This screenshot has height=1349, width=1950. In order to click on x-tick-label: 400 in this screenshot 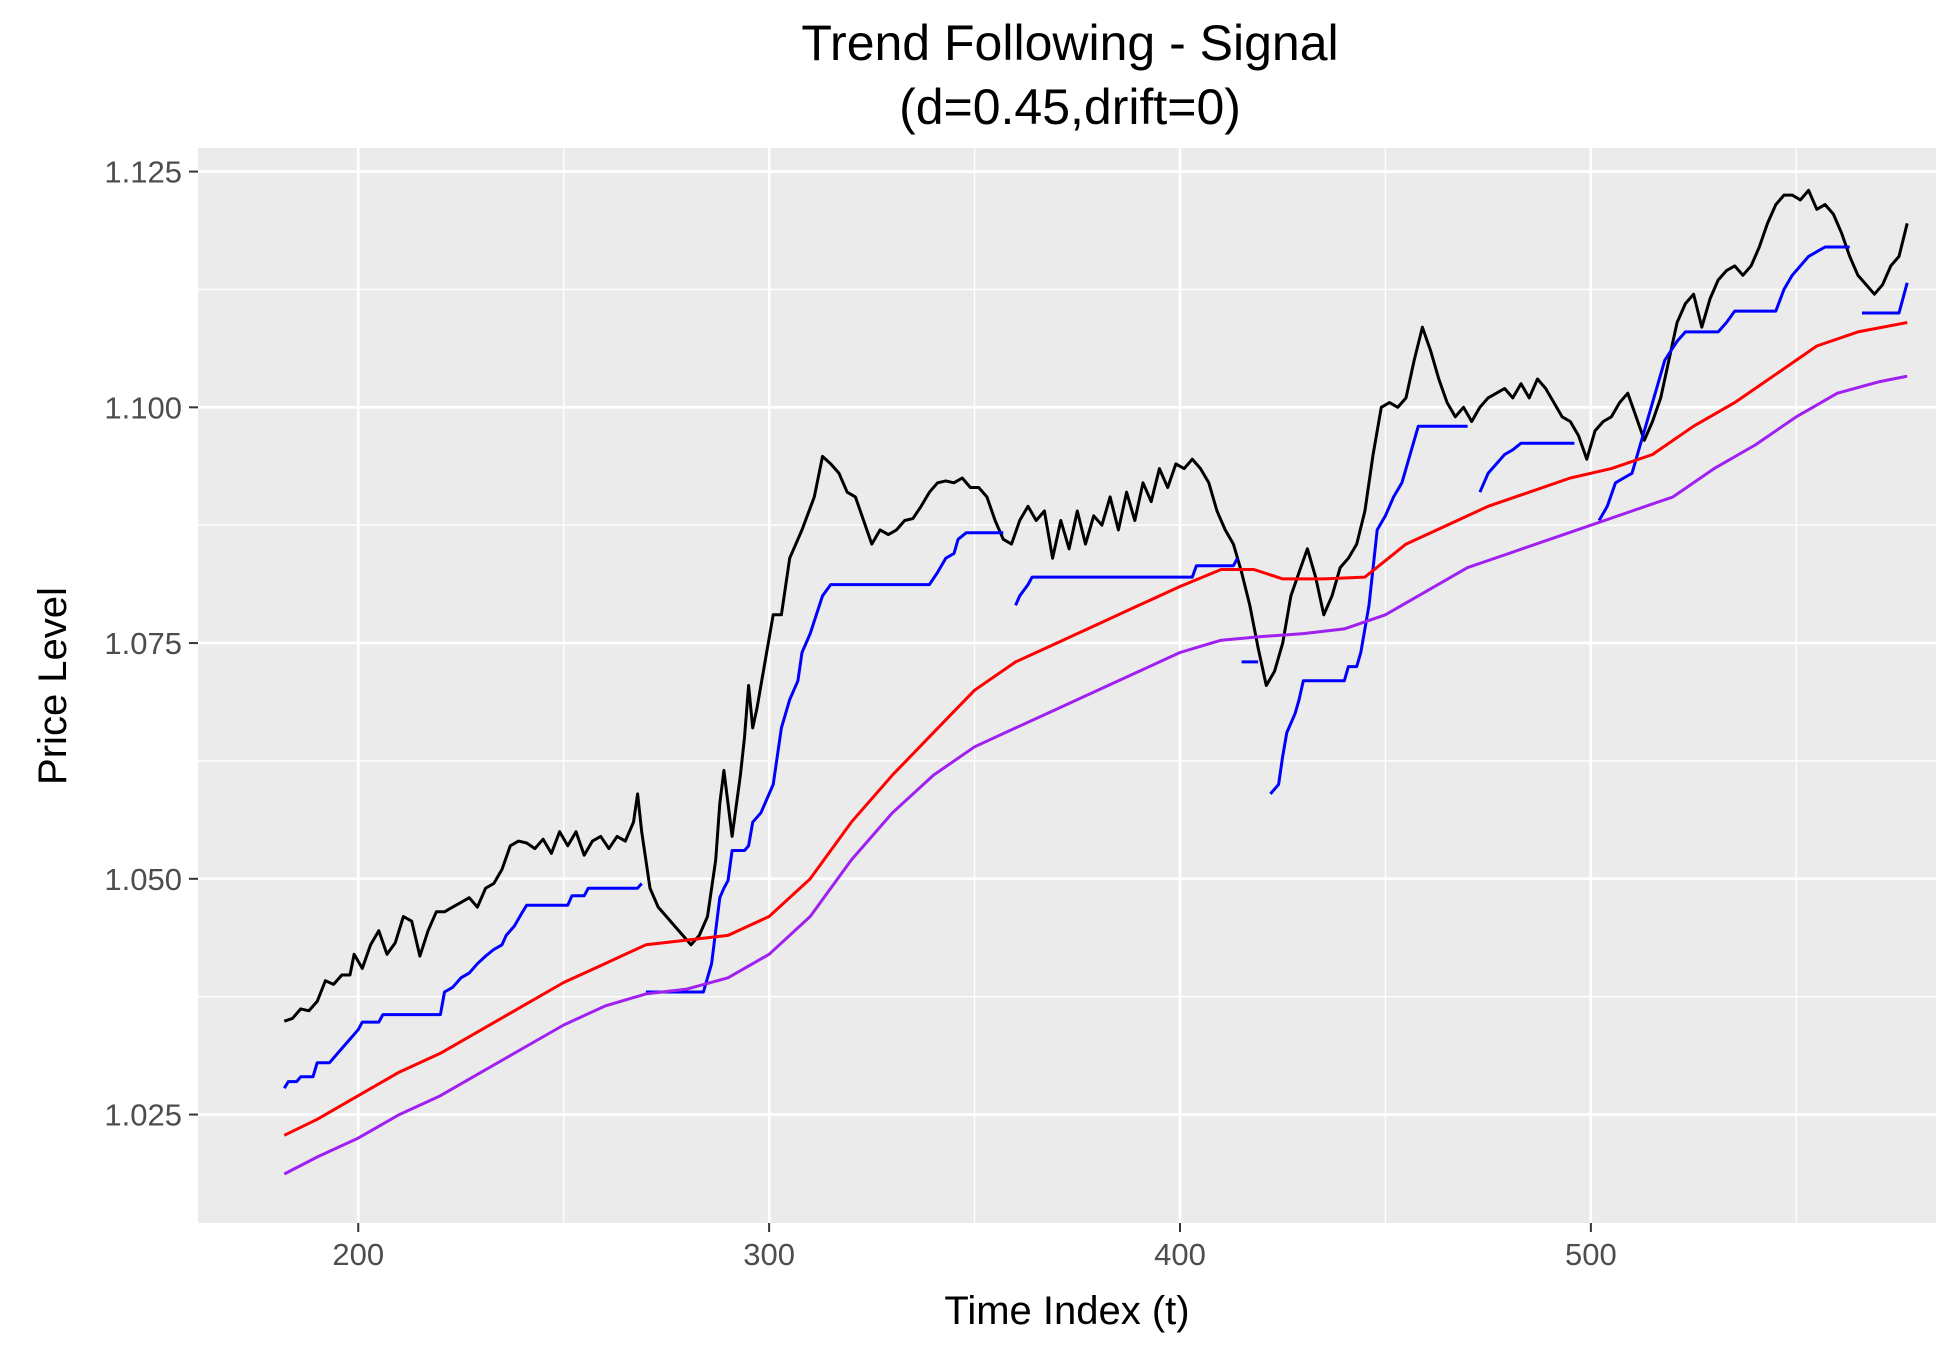, I will do `click(1180, 1254)`.